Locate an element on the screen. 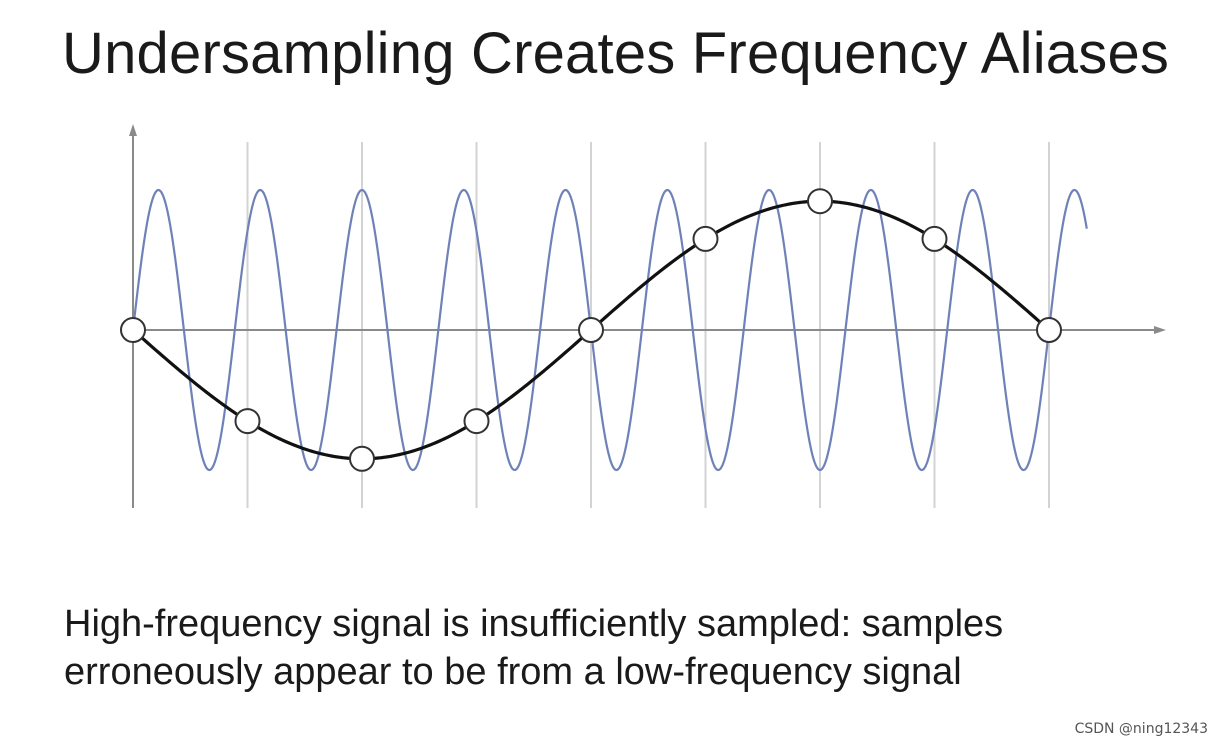  x-axis-arrow is located at coordinates (1160, 330).